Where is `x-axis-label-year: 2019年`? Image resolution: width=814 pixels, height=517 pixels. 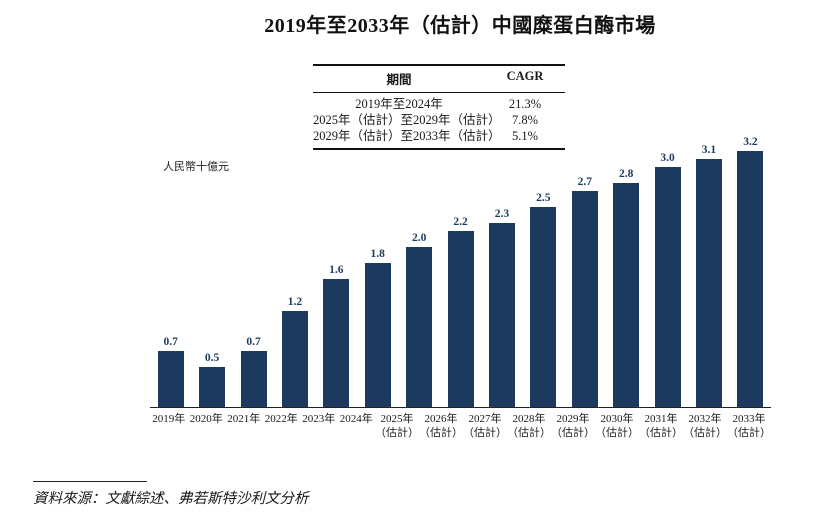 x-axis-label-year: 2019年 is located at coordinates (169, 419).